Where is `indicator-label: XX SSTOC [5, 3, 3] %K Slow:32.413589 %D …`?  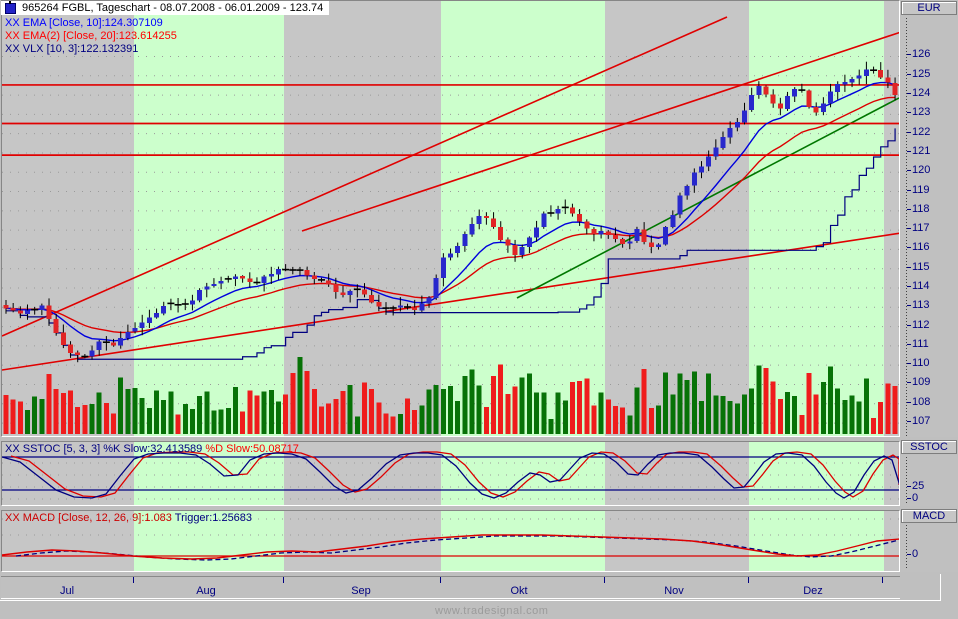
indicator-label: XX SSTOC [5, 3, 3] %K Slow:32.413589 %D … is located at coordinates (152, 449).